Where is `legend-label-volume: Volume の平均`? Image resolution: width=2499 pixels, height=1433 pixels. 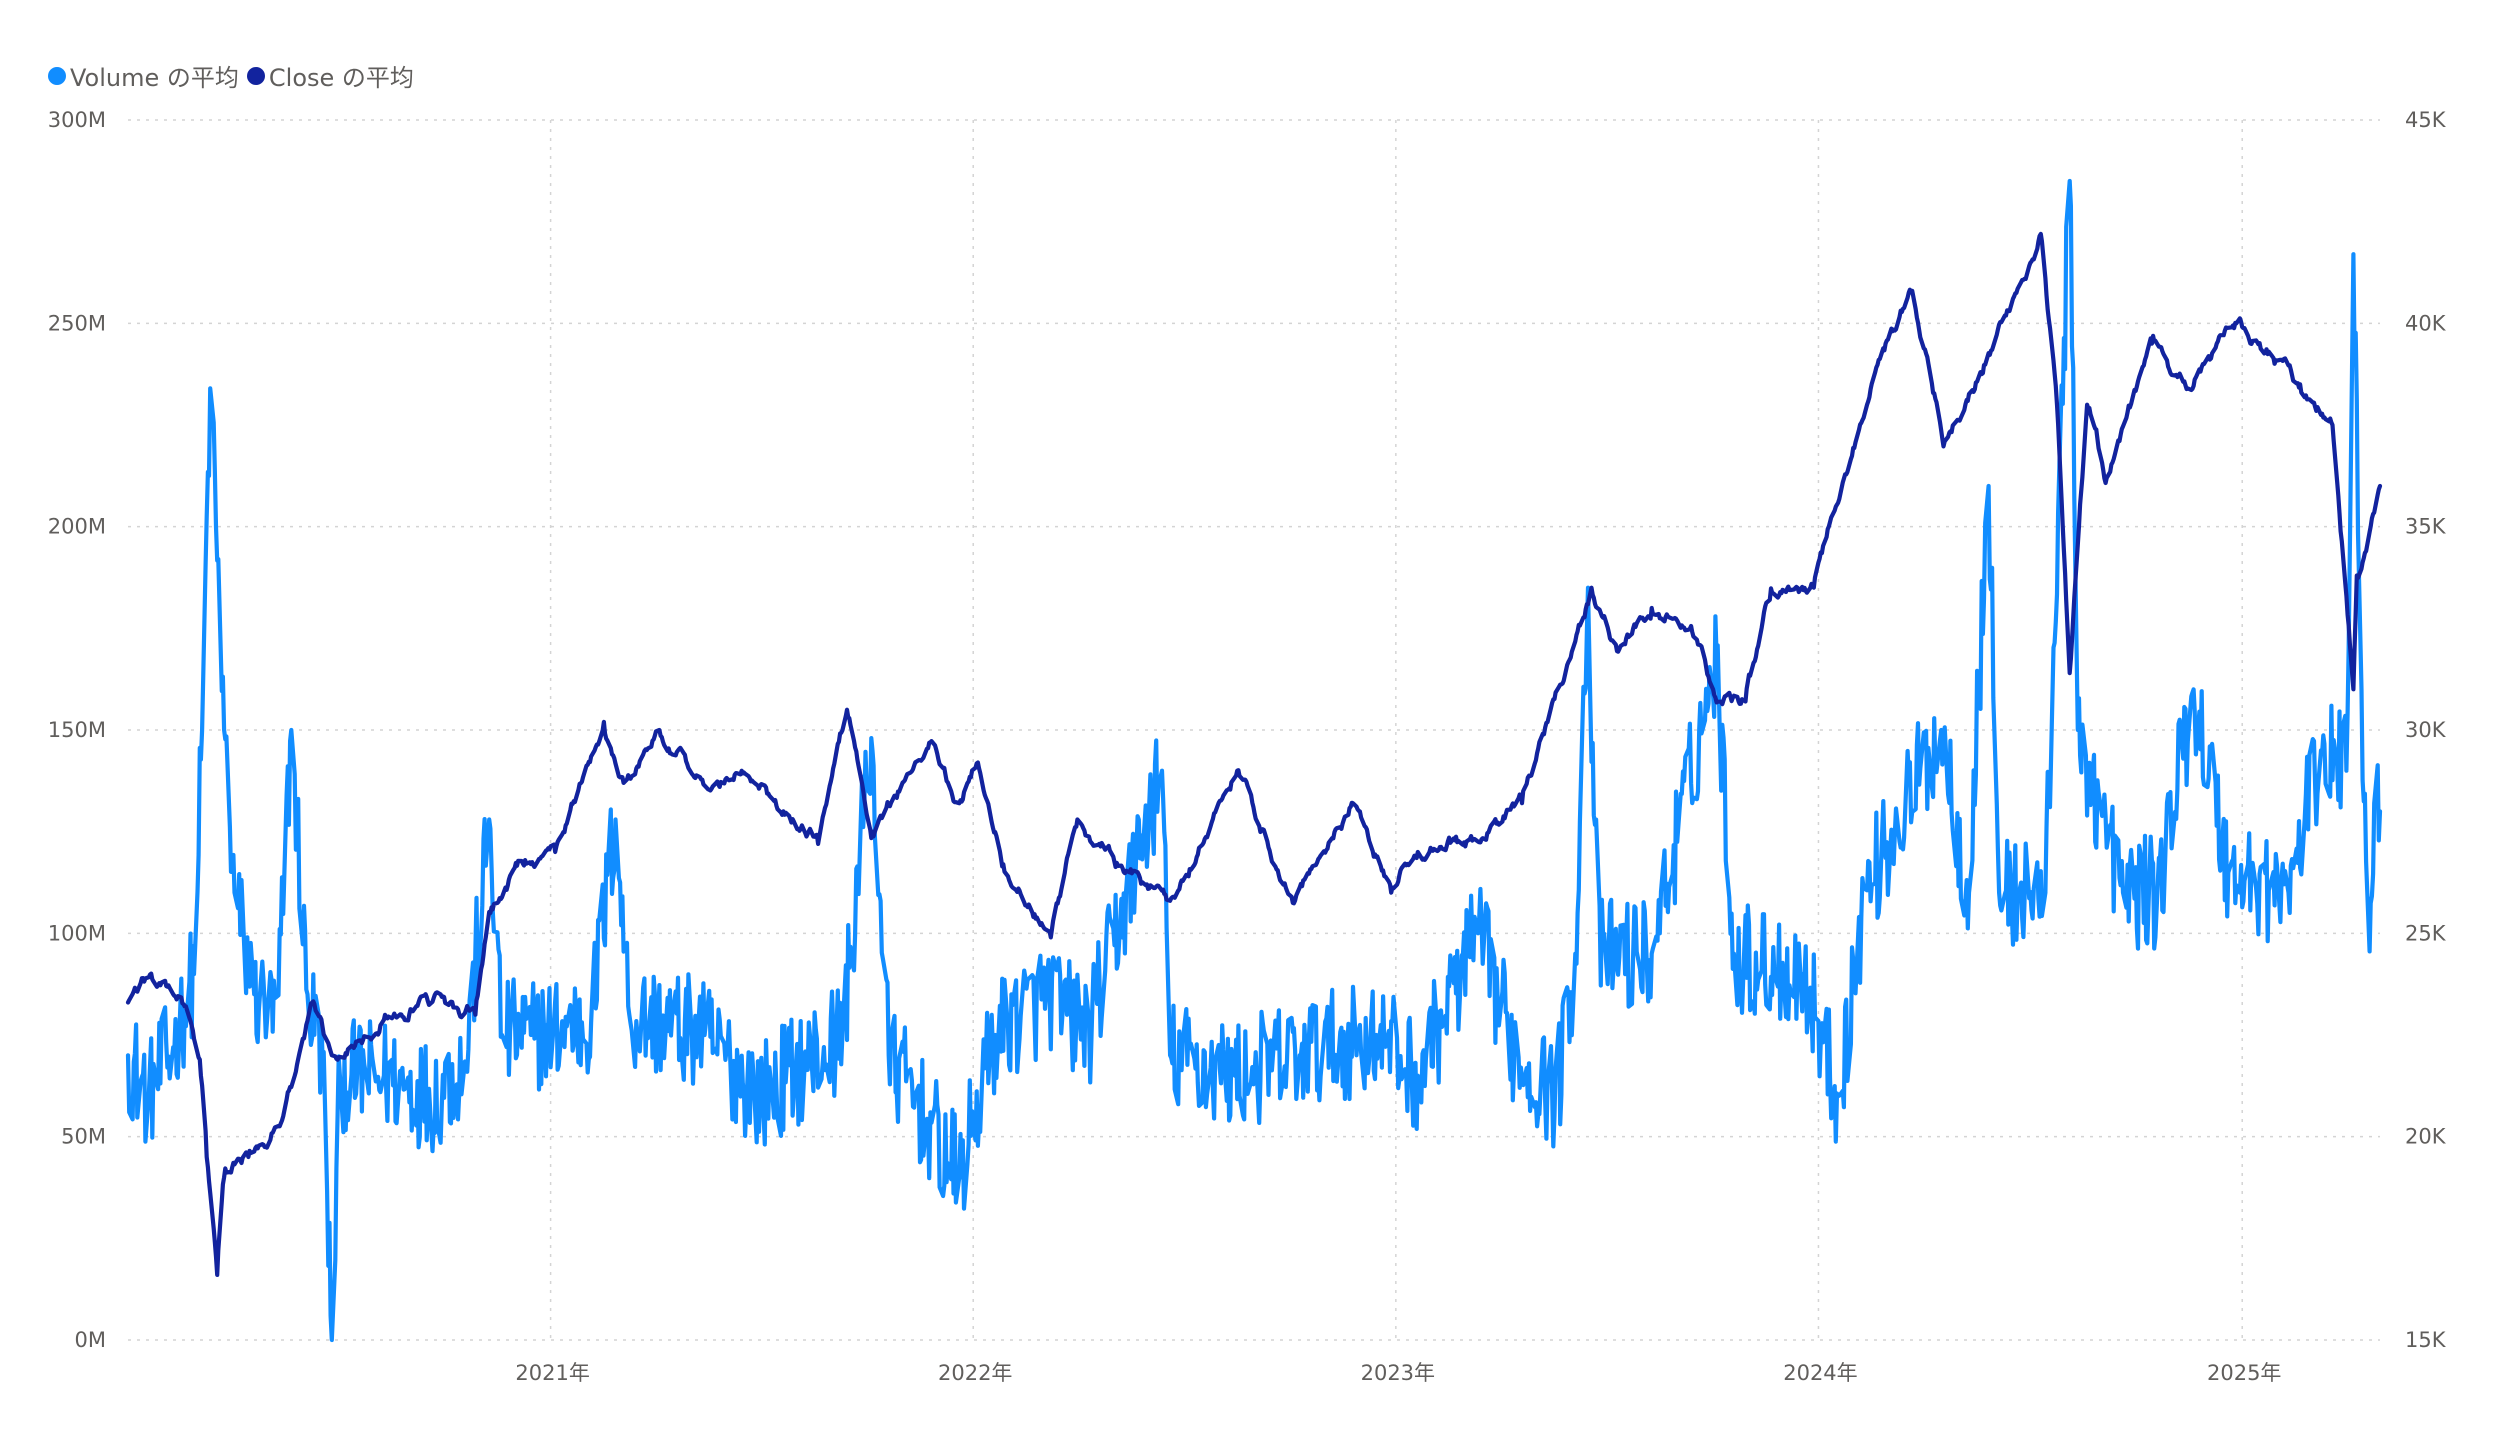 legend-label-volume: Volume の平均 is located at coordinates (154, 78).